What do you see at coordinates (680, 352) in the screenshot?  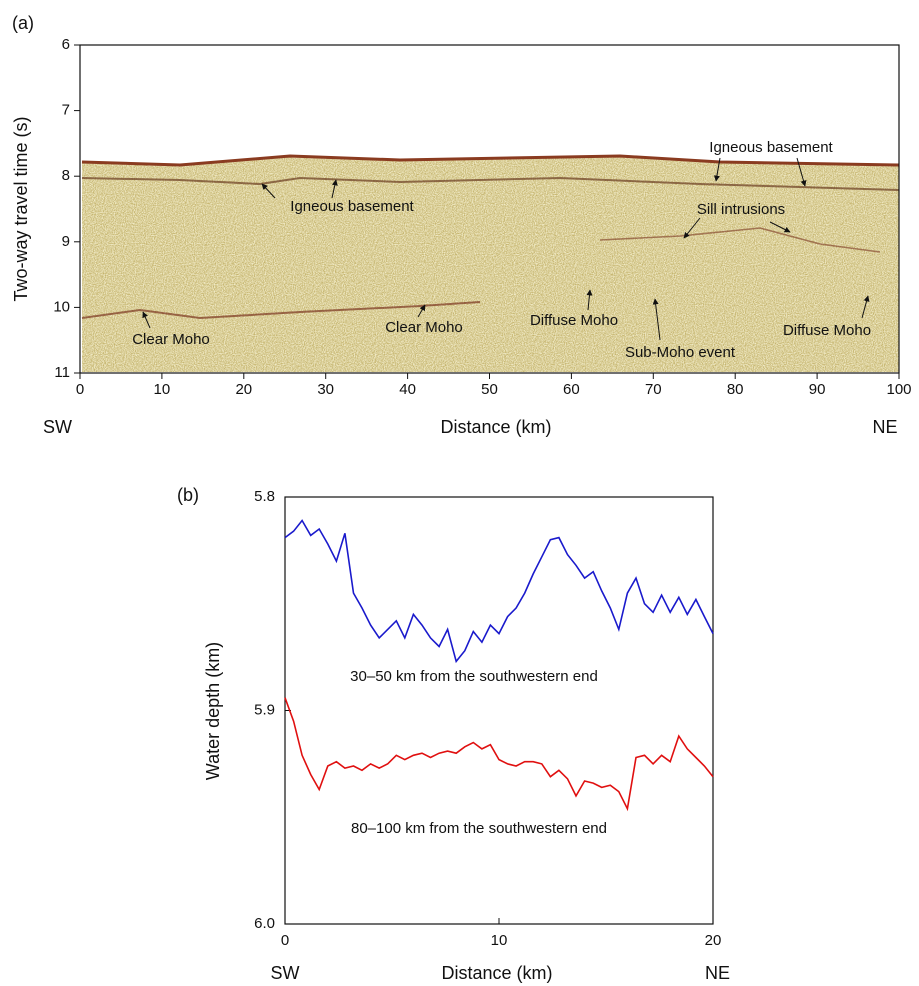 I see `annotation: Sub-Moho event` at bounding box center [680, 352].